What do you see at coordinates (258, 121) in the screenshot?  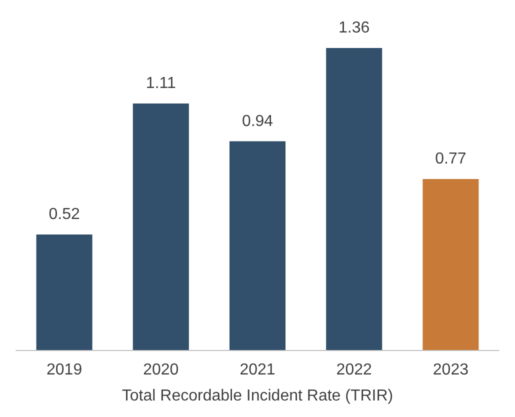 I see `data-label: 0.94` at bounding box center [258, 121].